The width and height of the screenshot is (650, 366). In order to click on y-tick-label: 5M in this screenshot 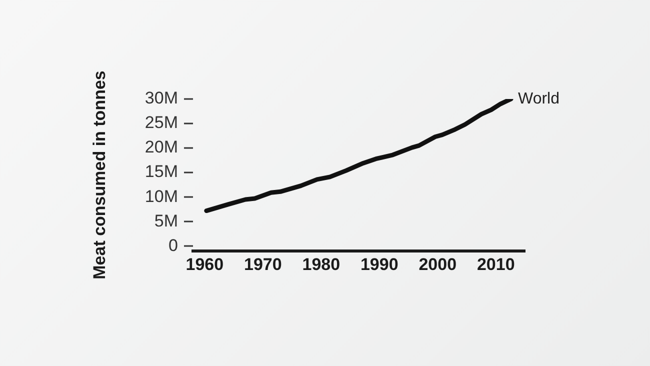, I will do `click(166, 220)`.